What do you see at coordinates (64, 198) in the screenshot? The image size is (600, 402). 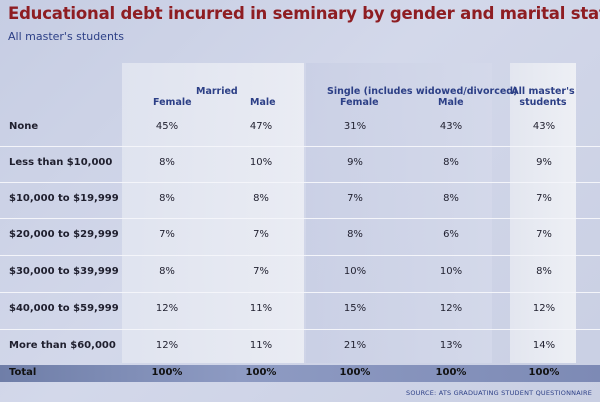 I see `row-label: $10,000 to $19,999` at bounding box center [64, 198].